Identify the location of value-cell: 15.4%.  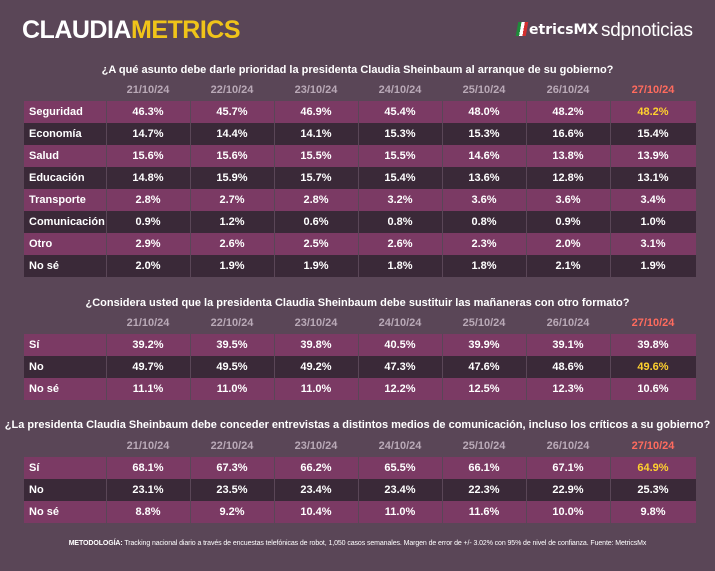
(653, 134).